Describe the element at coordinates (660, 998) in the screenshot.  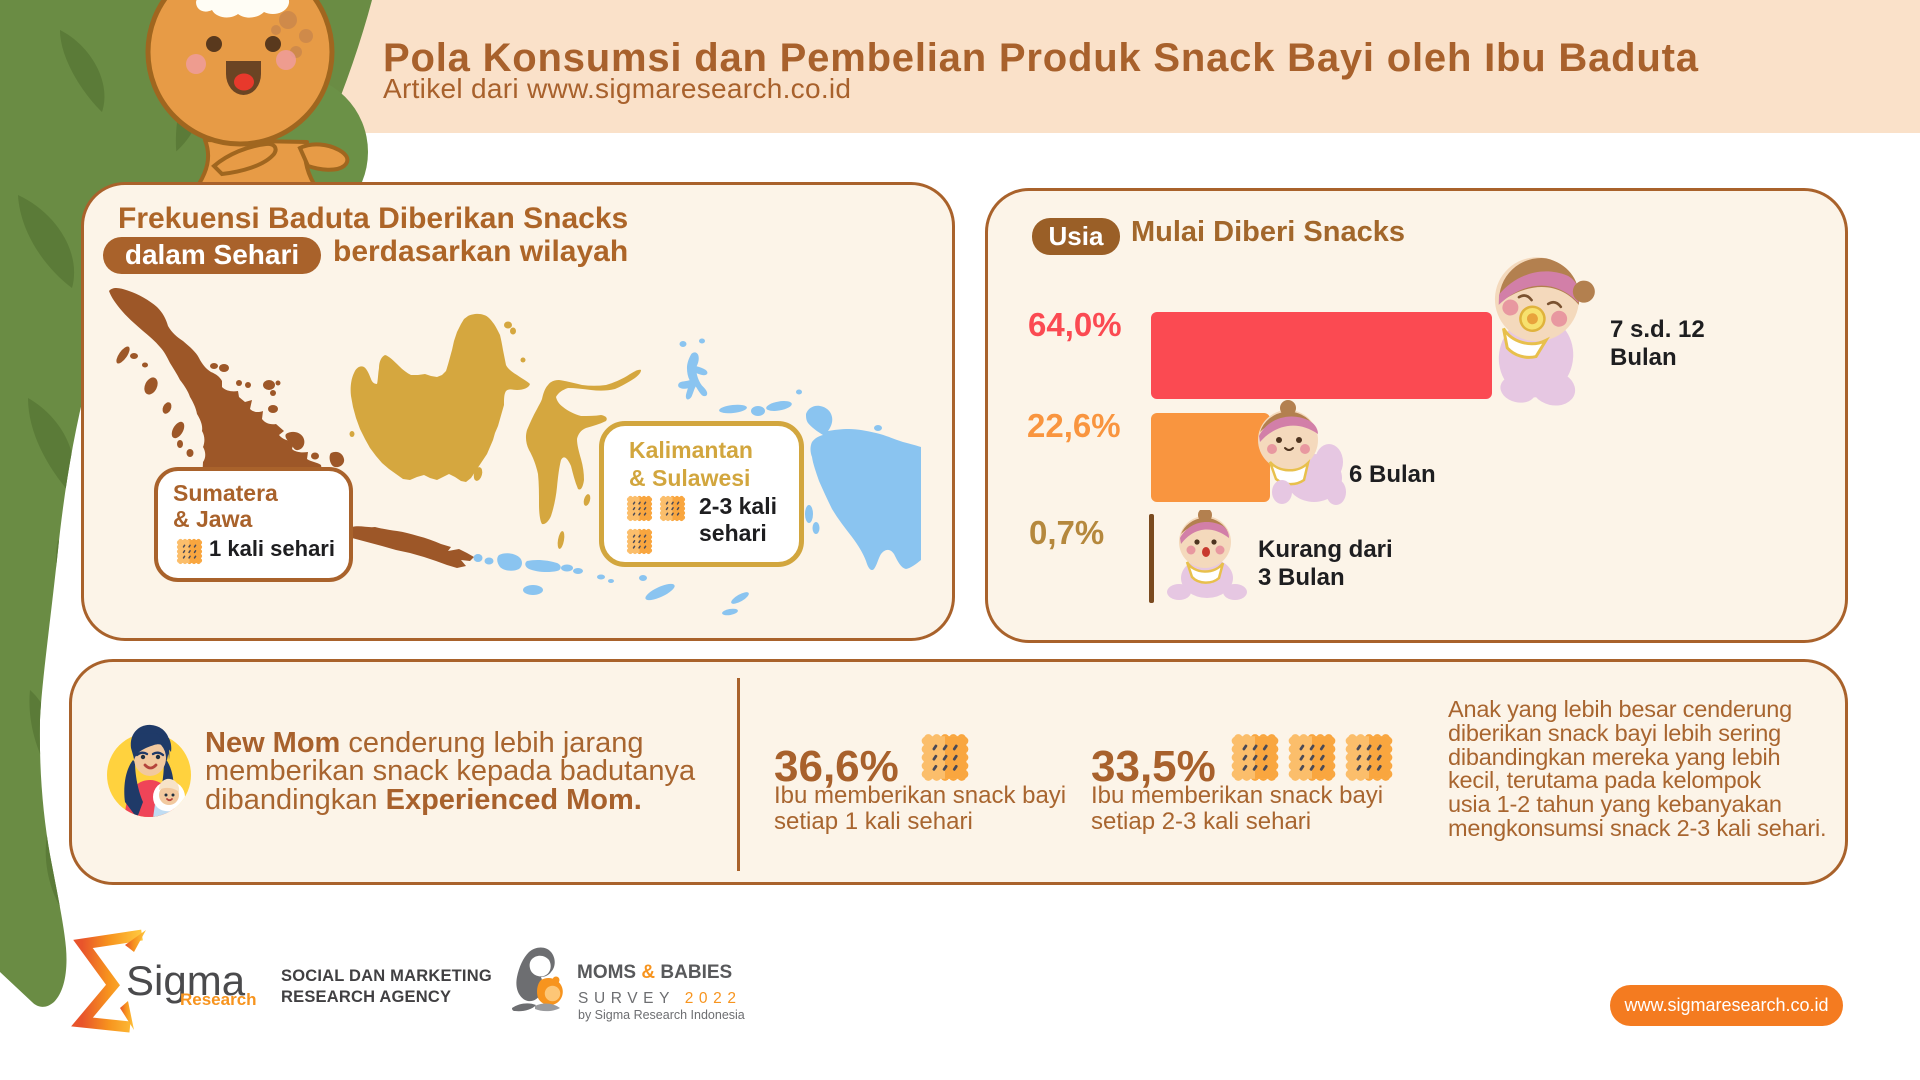
I see `svg-text: SURVEY 2022` at that location.